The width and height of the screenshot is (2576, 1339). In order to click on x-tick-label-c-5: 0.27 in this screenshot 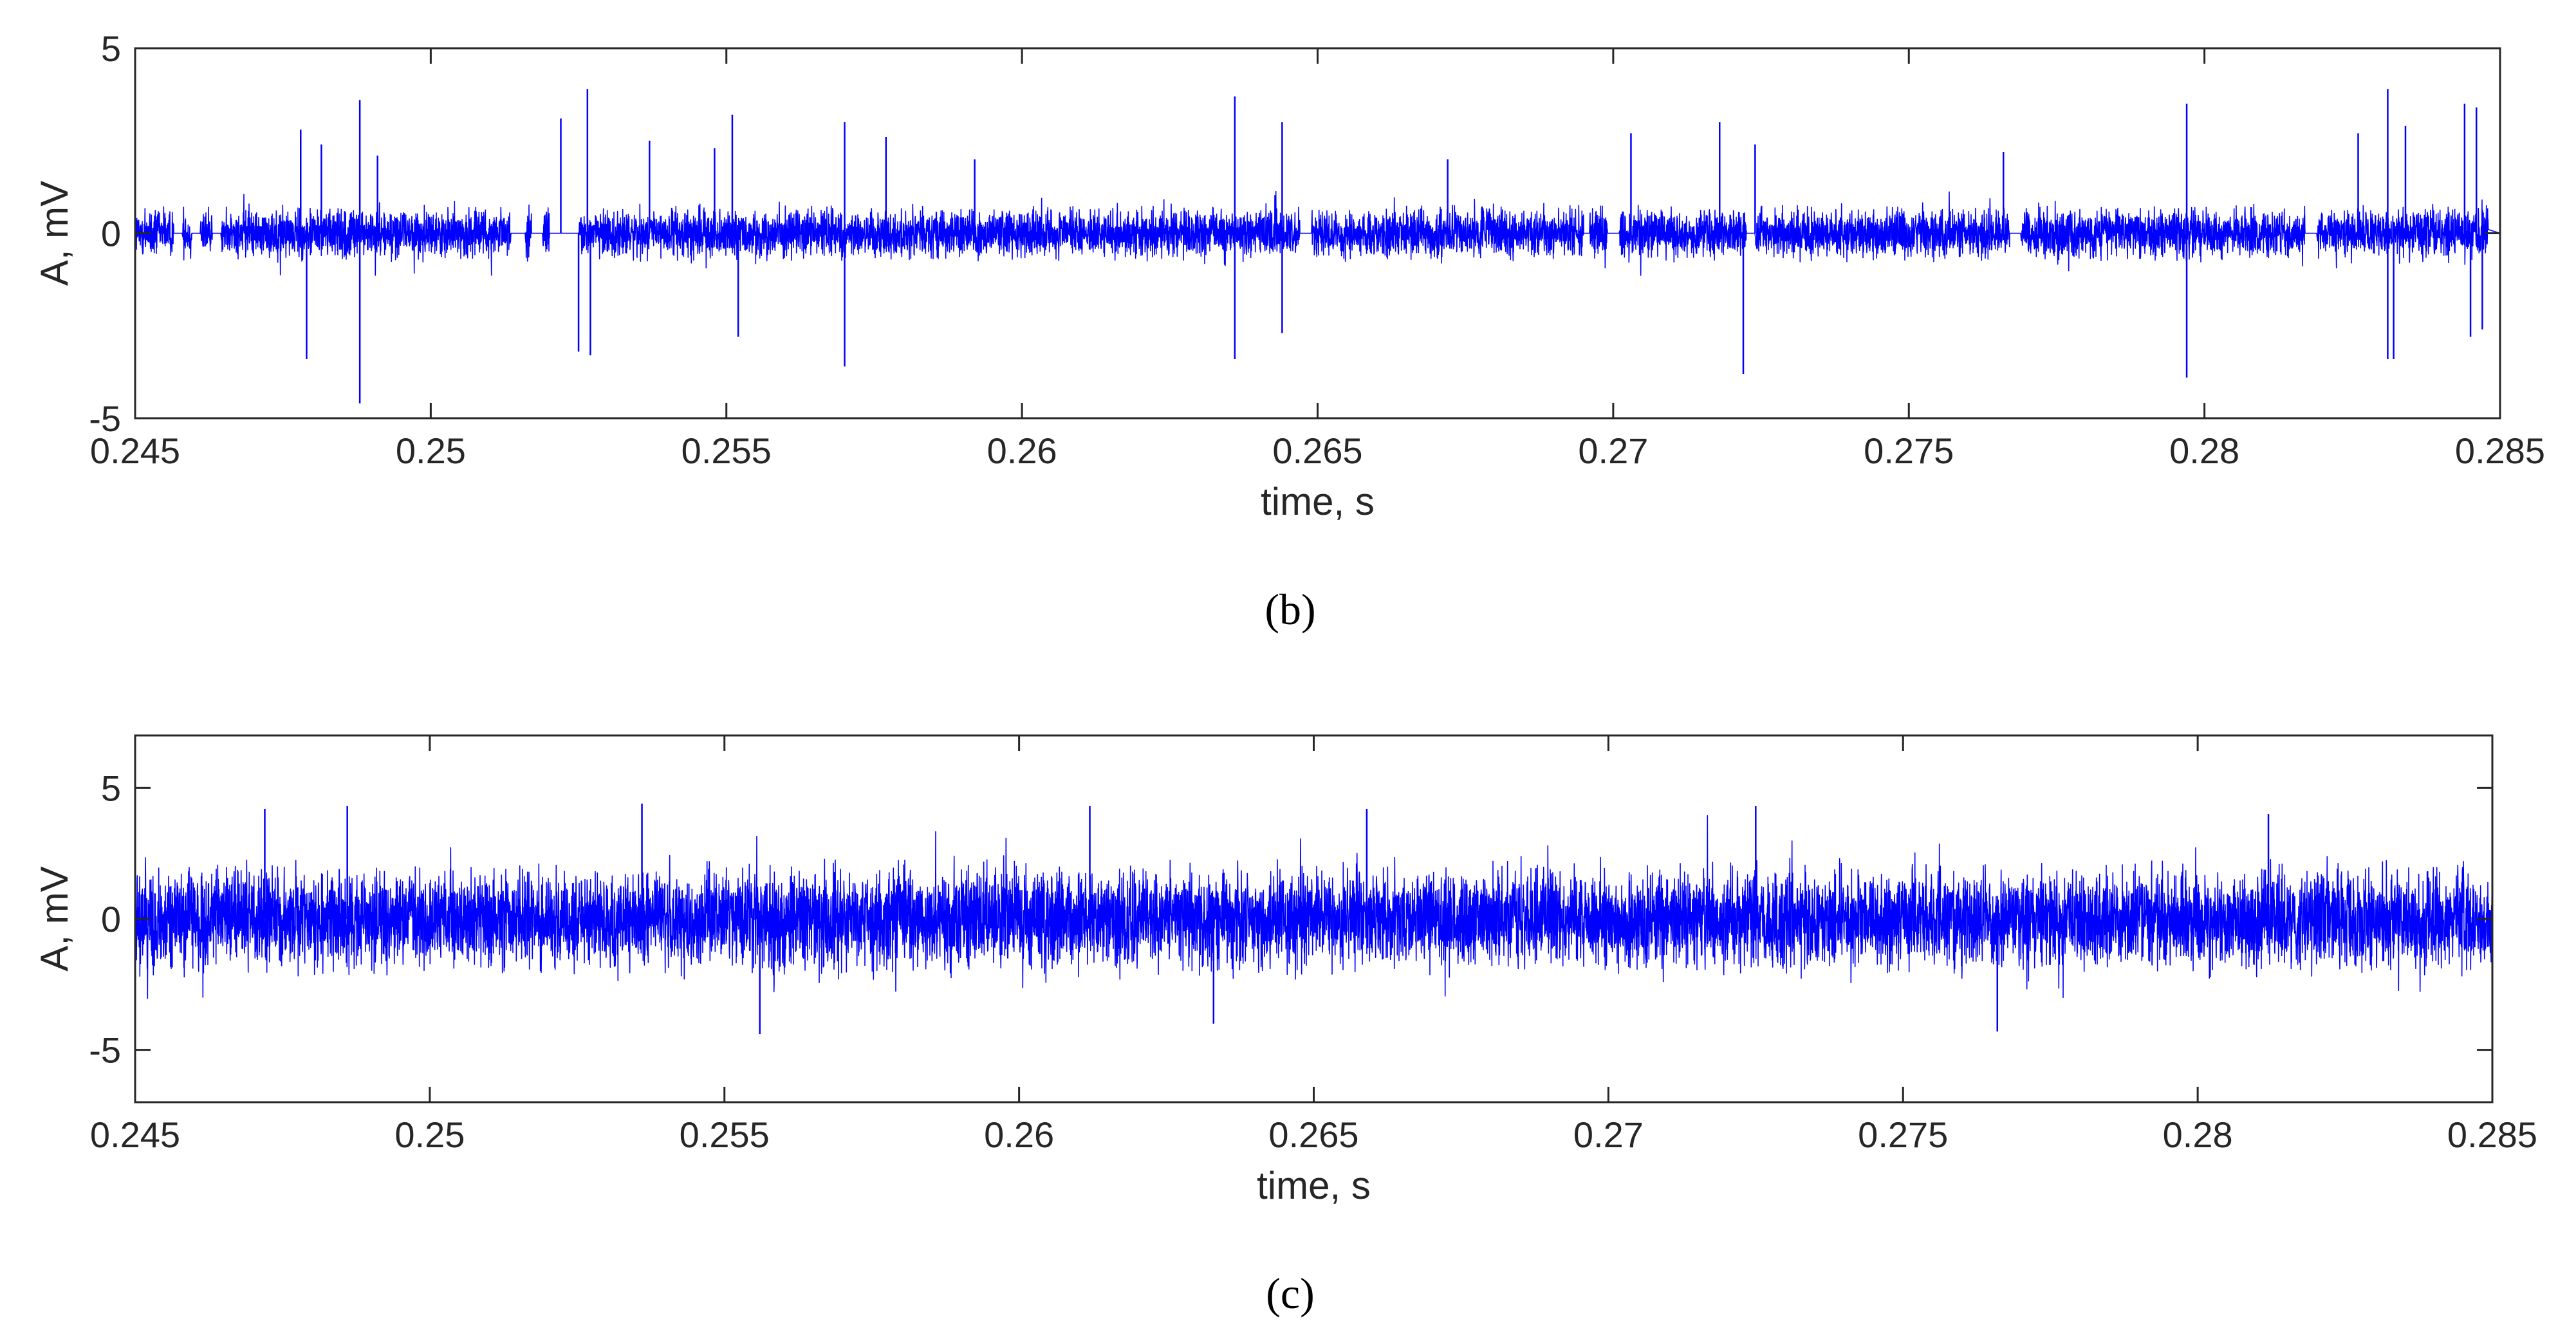, I will do `click(1608, 1134)`.